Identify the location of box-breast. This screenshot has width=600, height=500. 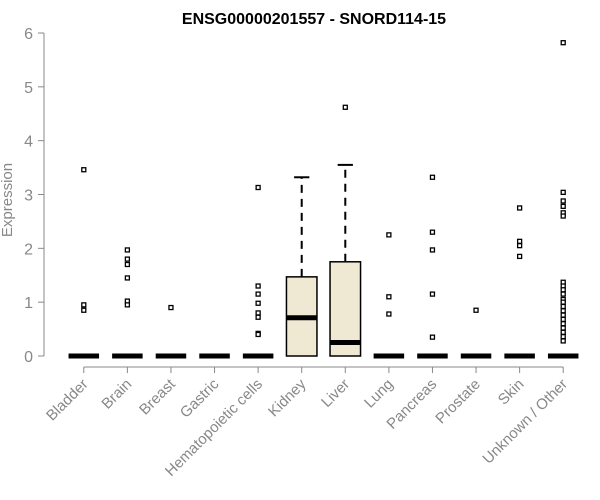
(171, 331).